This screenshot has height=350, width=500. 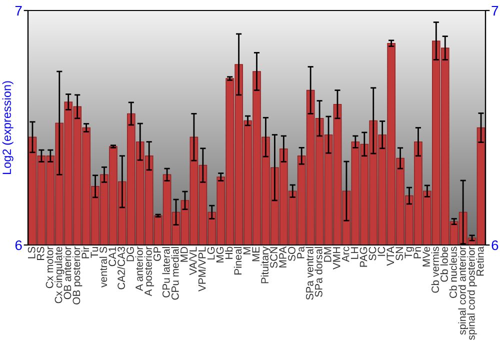 What do you see at coordinates (121, 268) in the screenshot?
I see `x-tick-label: CA2/CA3` at bounding box center [121, 268].